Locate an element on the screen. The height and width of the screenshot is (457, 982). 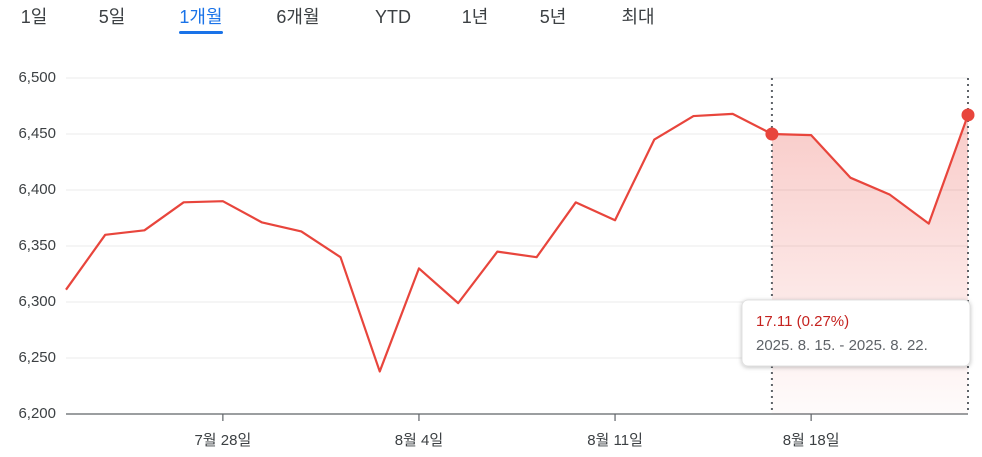
y-tick-label: 6,200 is located at coordinates (37, 413).